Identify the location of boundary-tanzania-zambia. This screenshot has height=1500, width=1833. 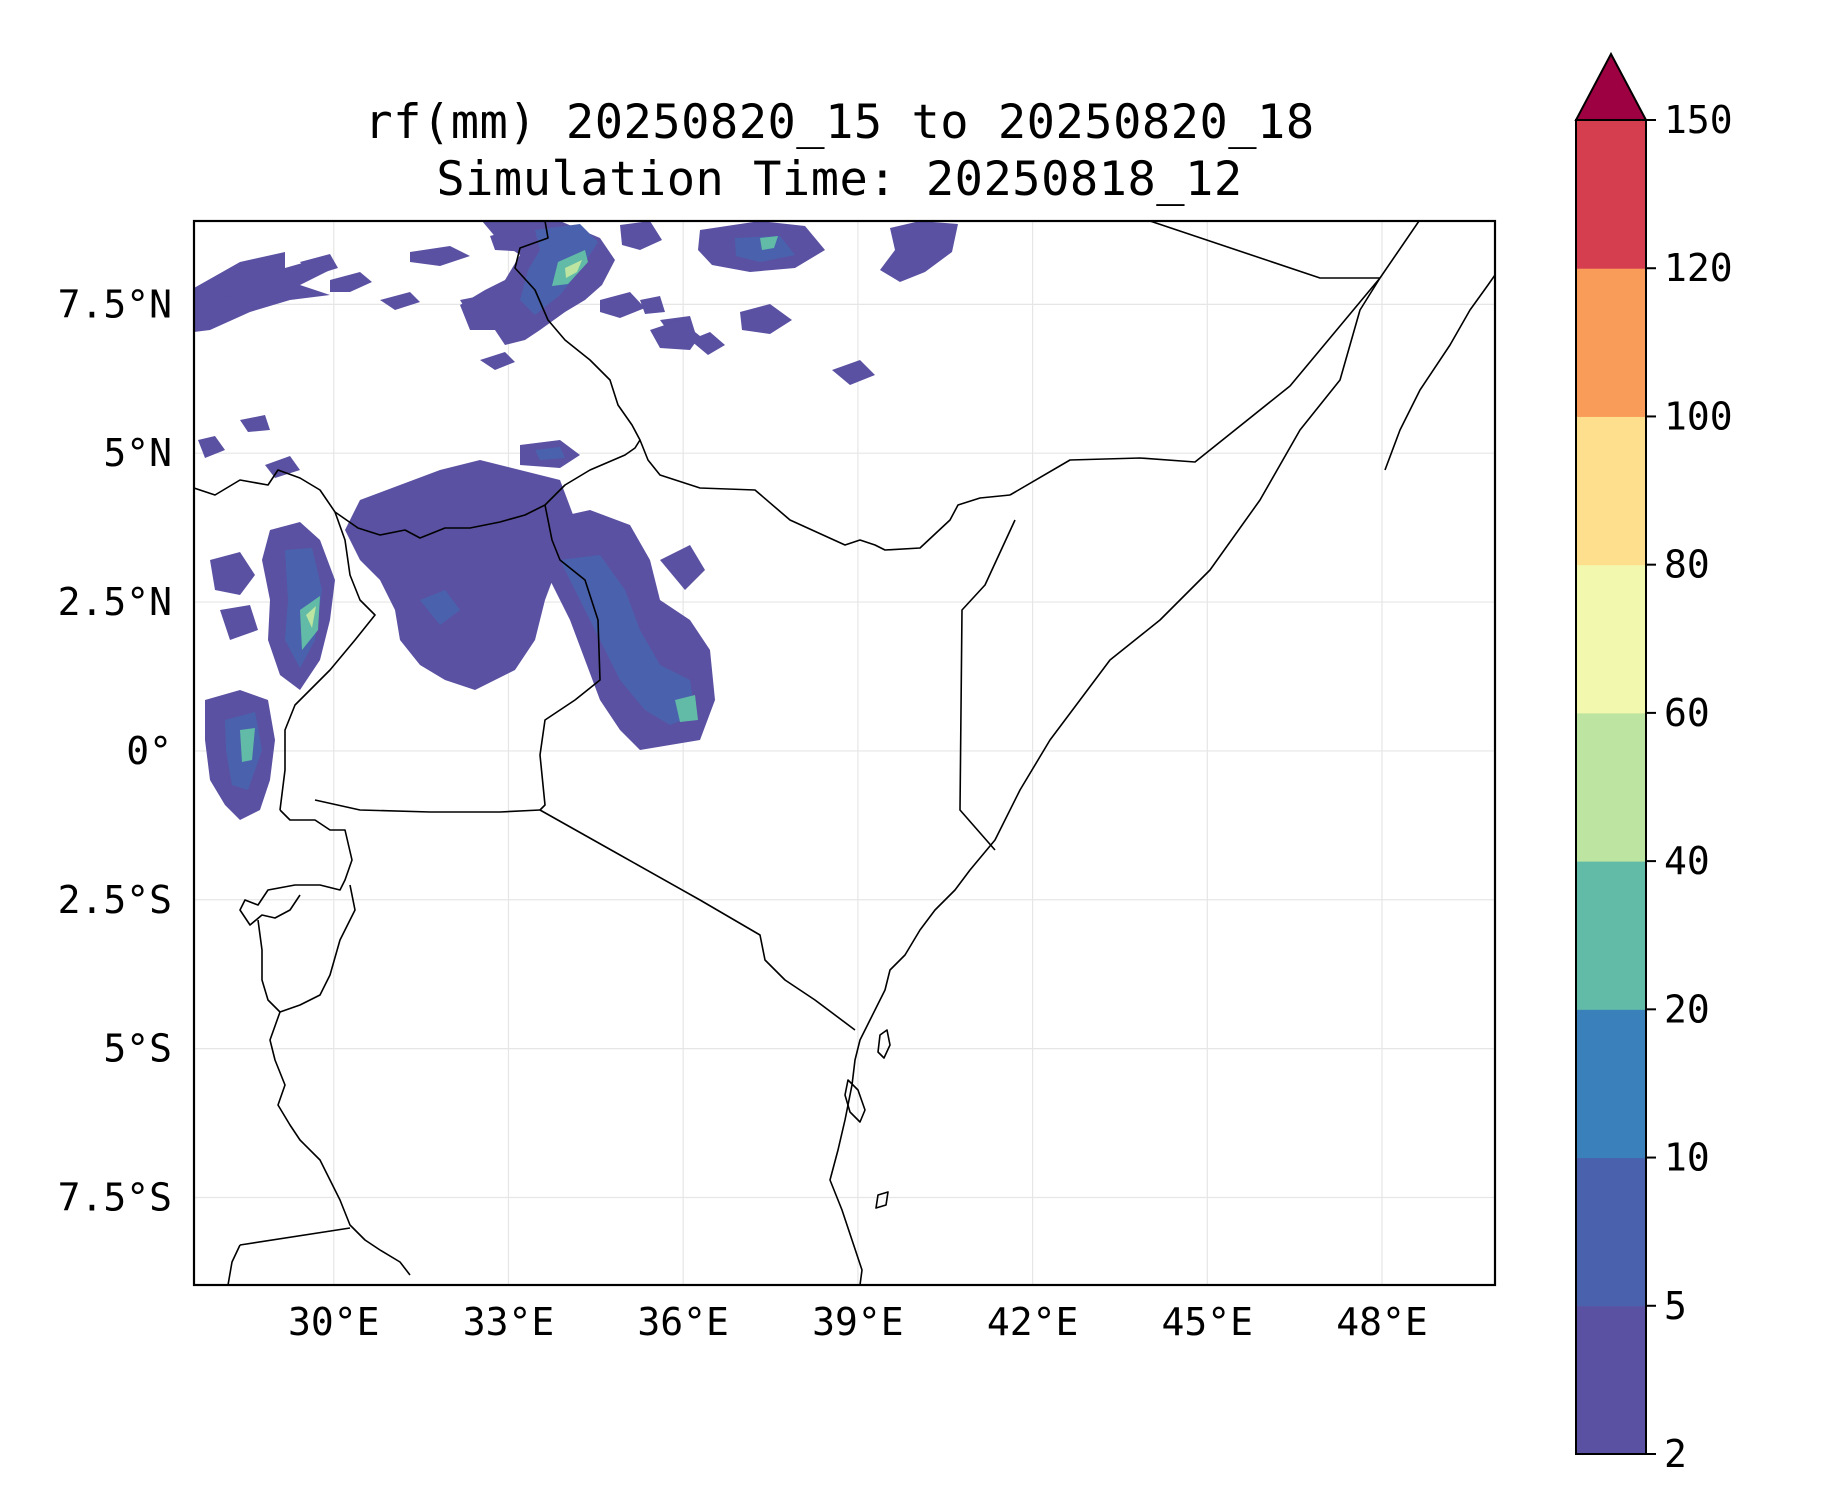
(295, 1236).